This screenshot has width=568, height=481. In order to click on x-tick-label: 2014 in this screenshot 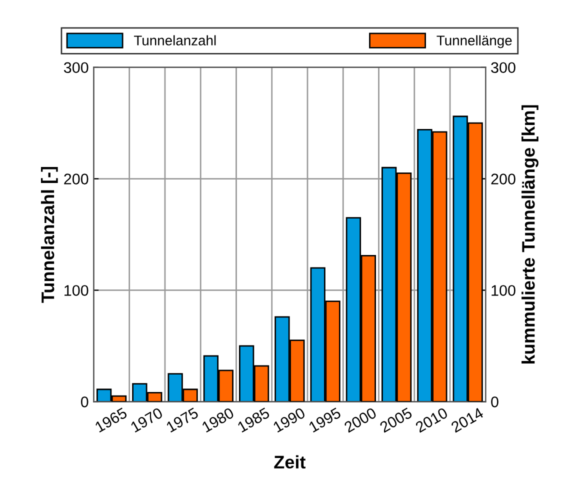, I will do `click(467, 420)`.